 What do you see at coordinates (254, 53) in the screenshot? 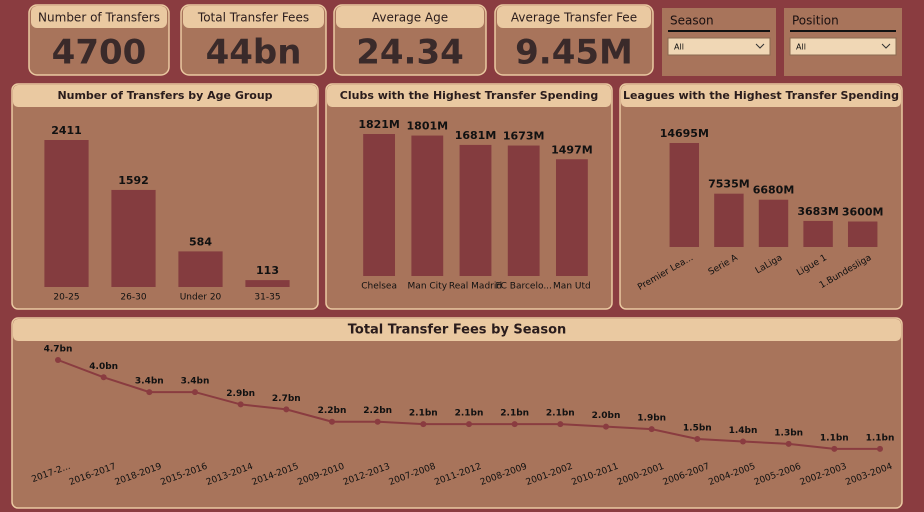
I see `kpi-value: 44bn` at bounding box center [254, 53].